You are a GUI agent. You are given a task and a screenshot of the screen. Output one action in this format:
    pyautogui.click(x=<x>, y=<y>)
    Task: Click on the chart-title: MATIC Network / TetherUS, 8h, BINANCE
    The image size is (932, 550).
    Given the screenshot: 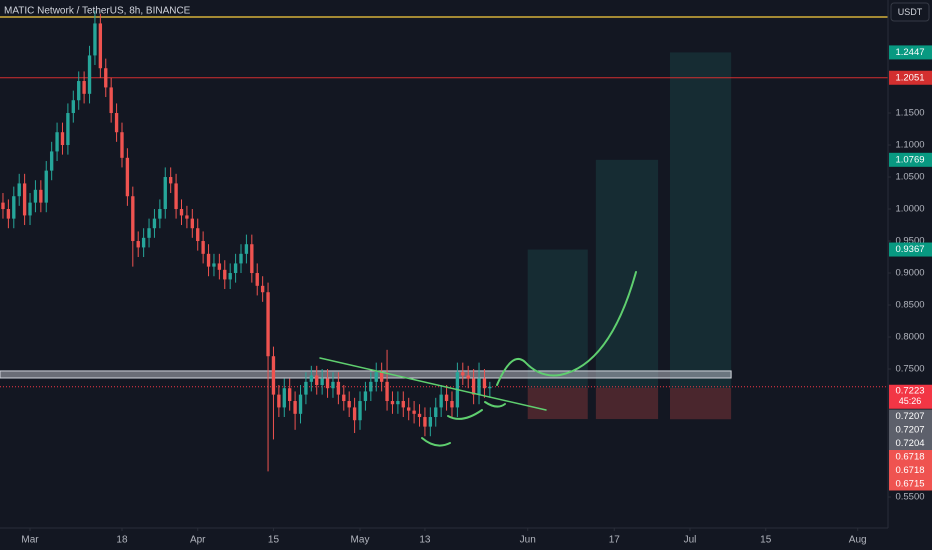 What is the action you would take?
    pyautogui.click(x=97, y=11)
    